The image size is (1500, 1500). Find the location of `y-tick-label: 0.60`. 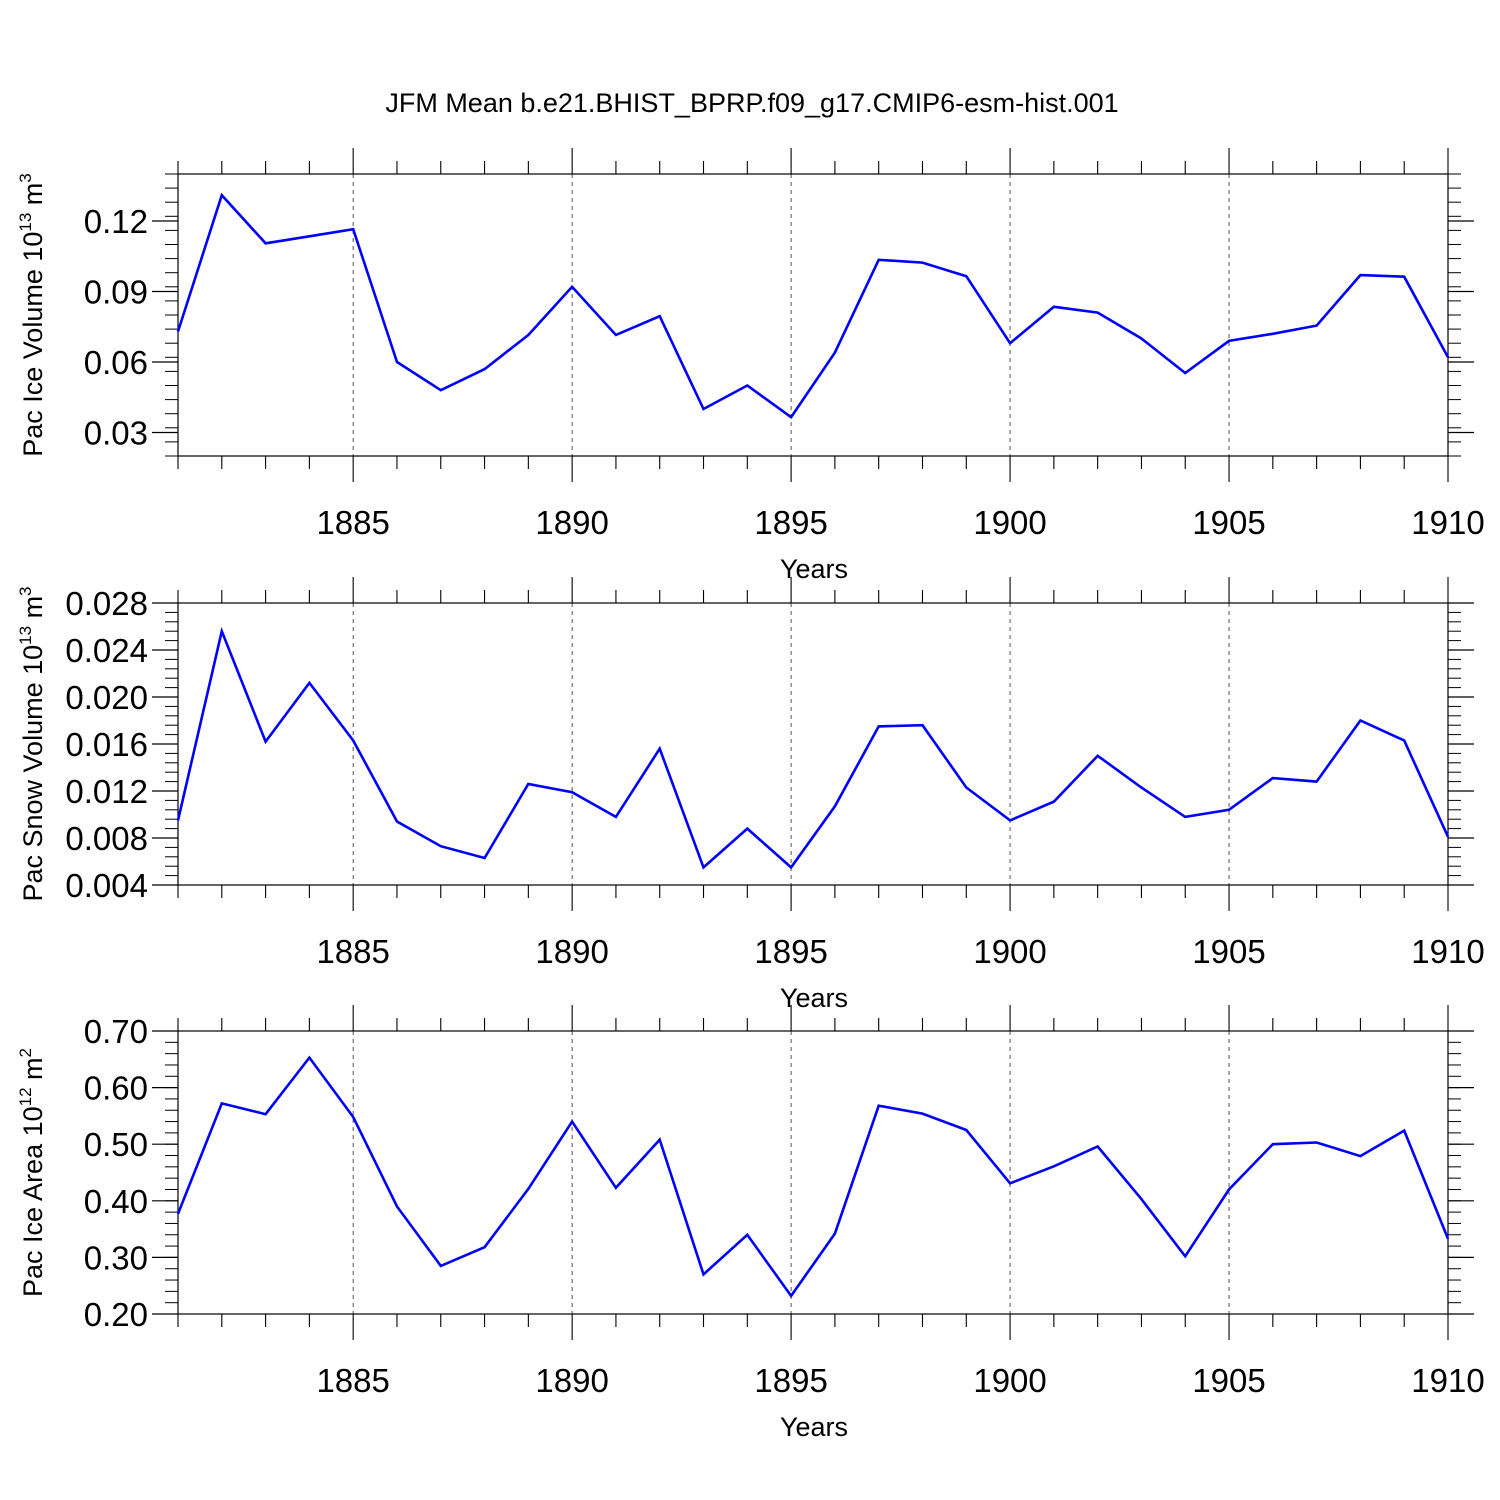

y-tick-label: 0.60 is located at coordinates (116, 1088).